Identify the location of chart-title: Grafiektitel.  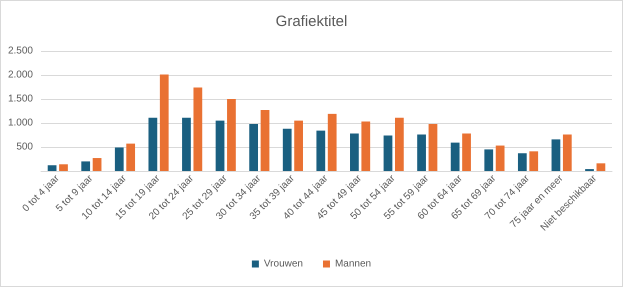
(312, 21).